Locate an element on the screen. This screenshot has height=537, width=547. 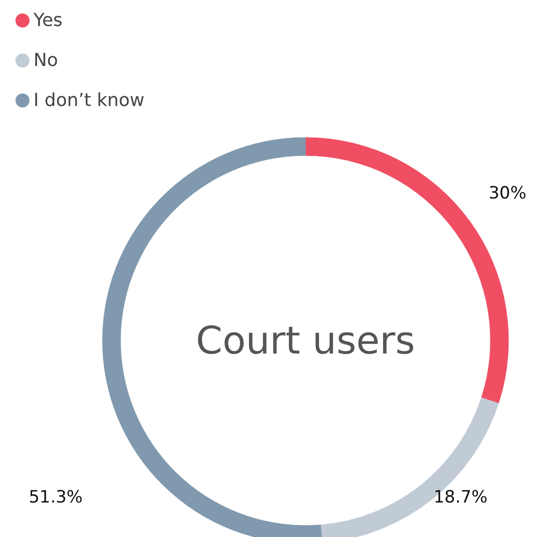
data-label: 51.3% is located at coordinates (55, 498).